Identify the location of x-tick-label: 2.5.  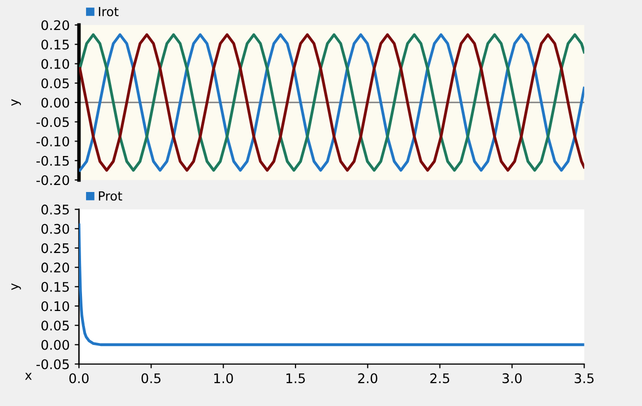
(440, 378).